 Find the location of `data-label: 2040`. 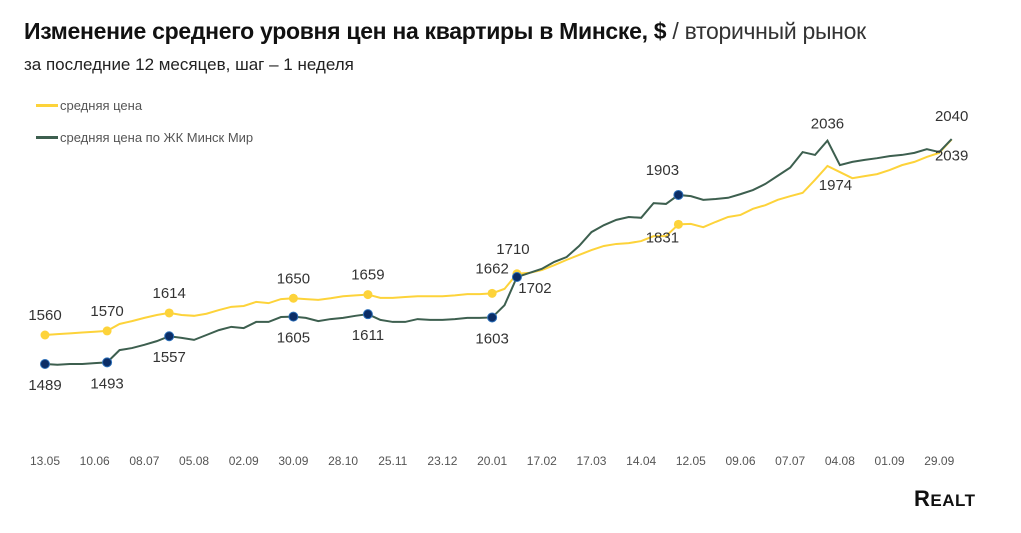

data-label: 2040 is located at coordinates (951, 116).